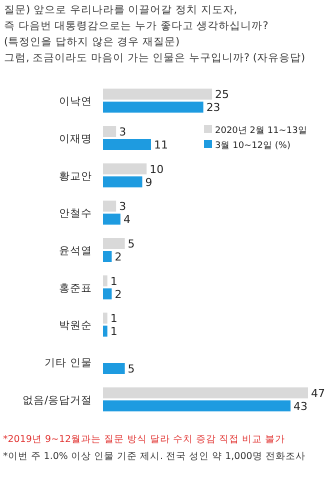 Image resolution: width=335 pixels, height=490 pixels. I want to click on legend-label: 3월 10~12일 (%), so click(252, 146).